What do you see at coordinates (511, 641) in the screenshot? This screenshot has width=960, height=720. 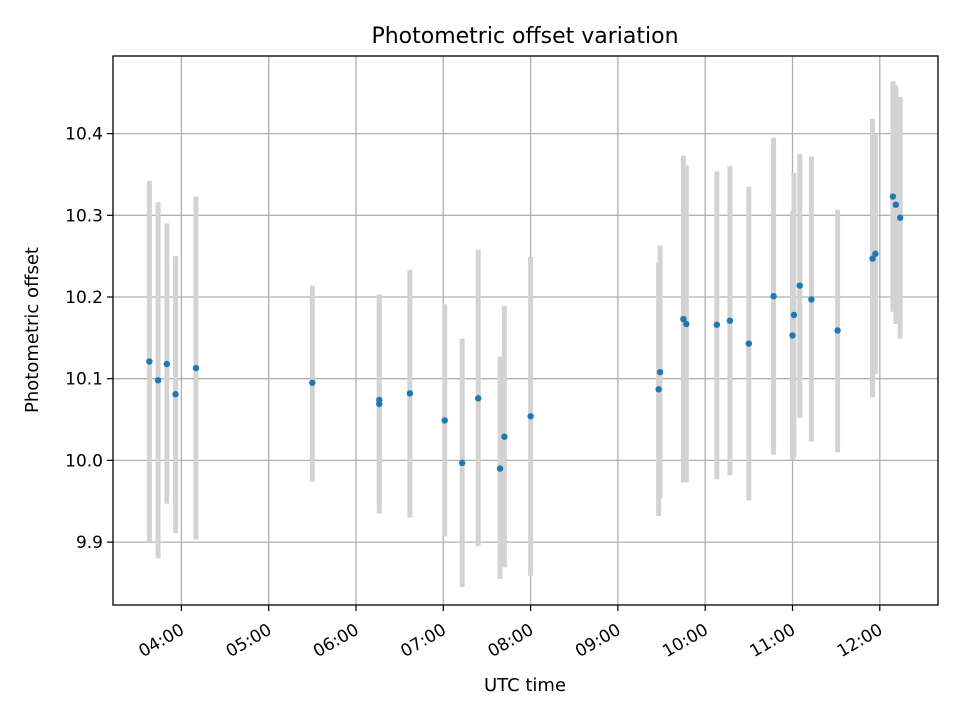 I see `x-tick-label: 08:00` at bounding box center [511, 641].